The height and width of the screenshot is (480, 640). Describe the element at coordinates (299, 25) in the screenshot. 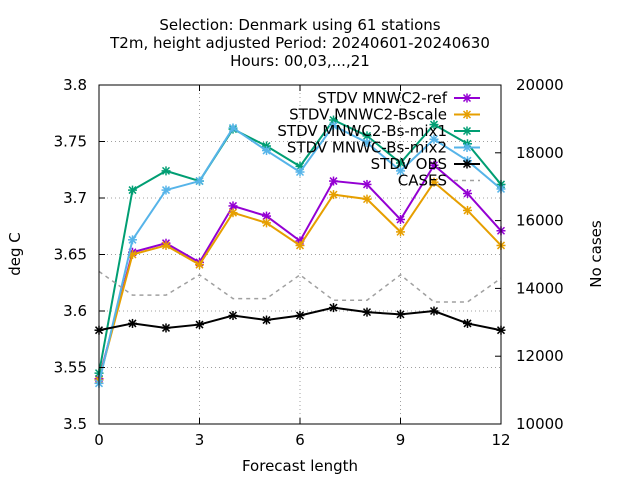

I see `chart-title-line-1: Selection: Denmark using 61 stations` at that location.